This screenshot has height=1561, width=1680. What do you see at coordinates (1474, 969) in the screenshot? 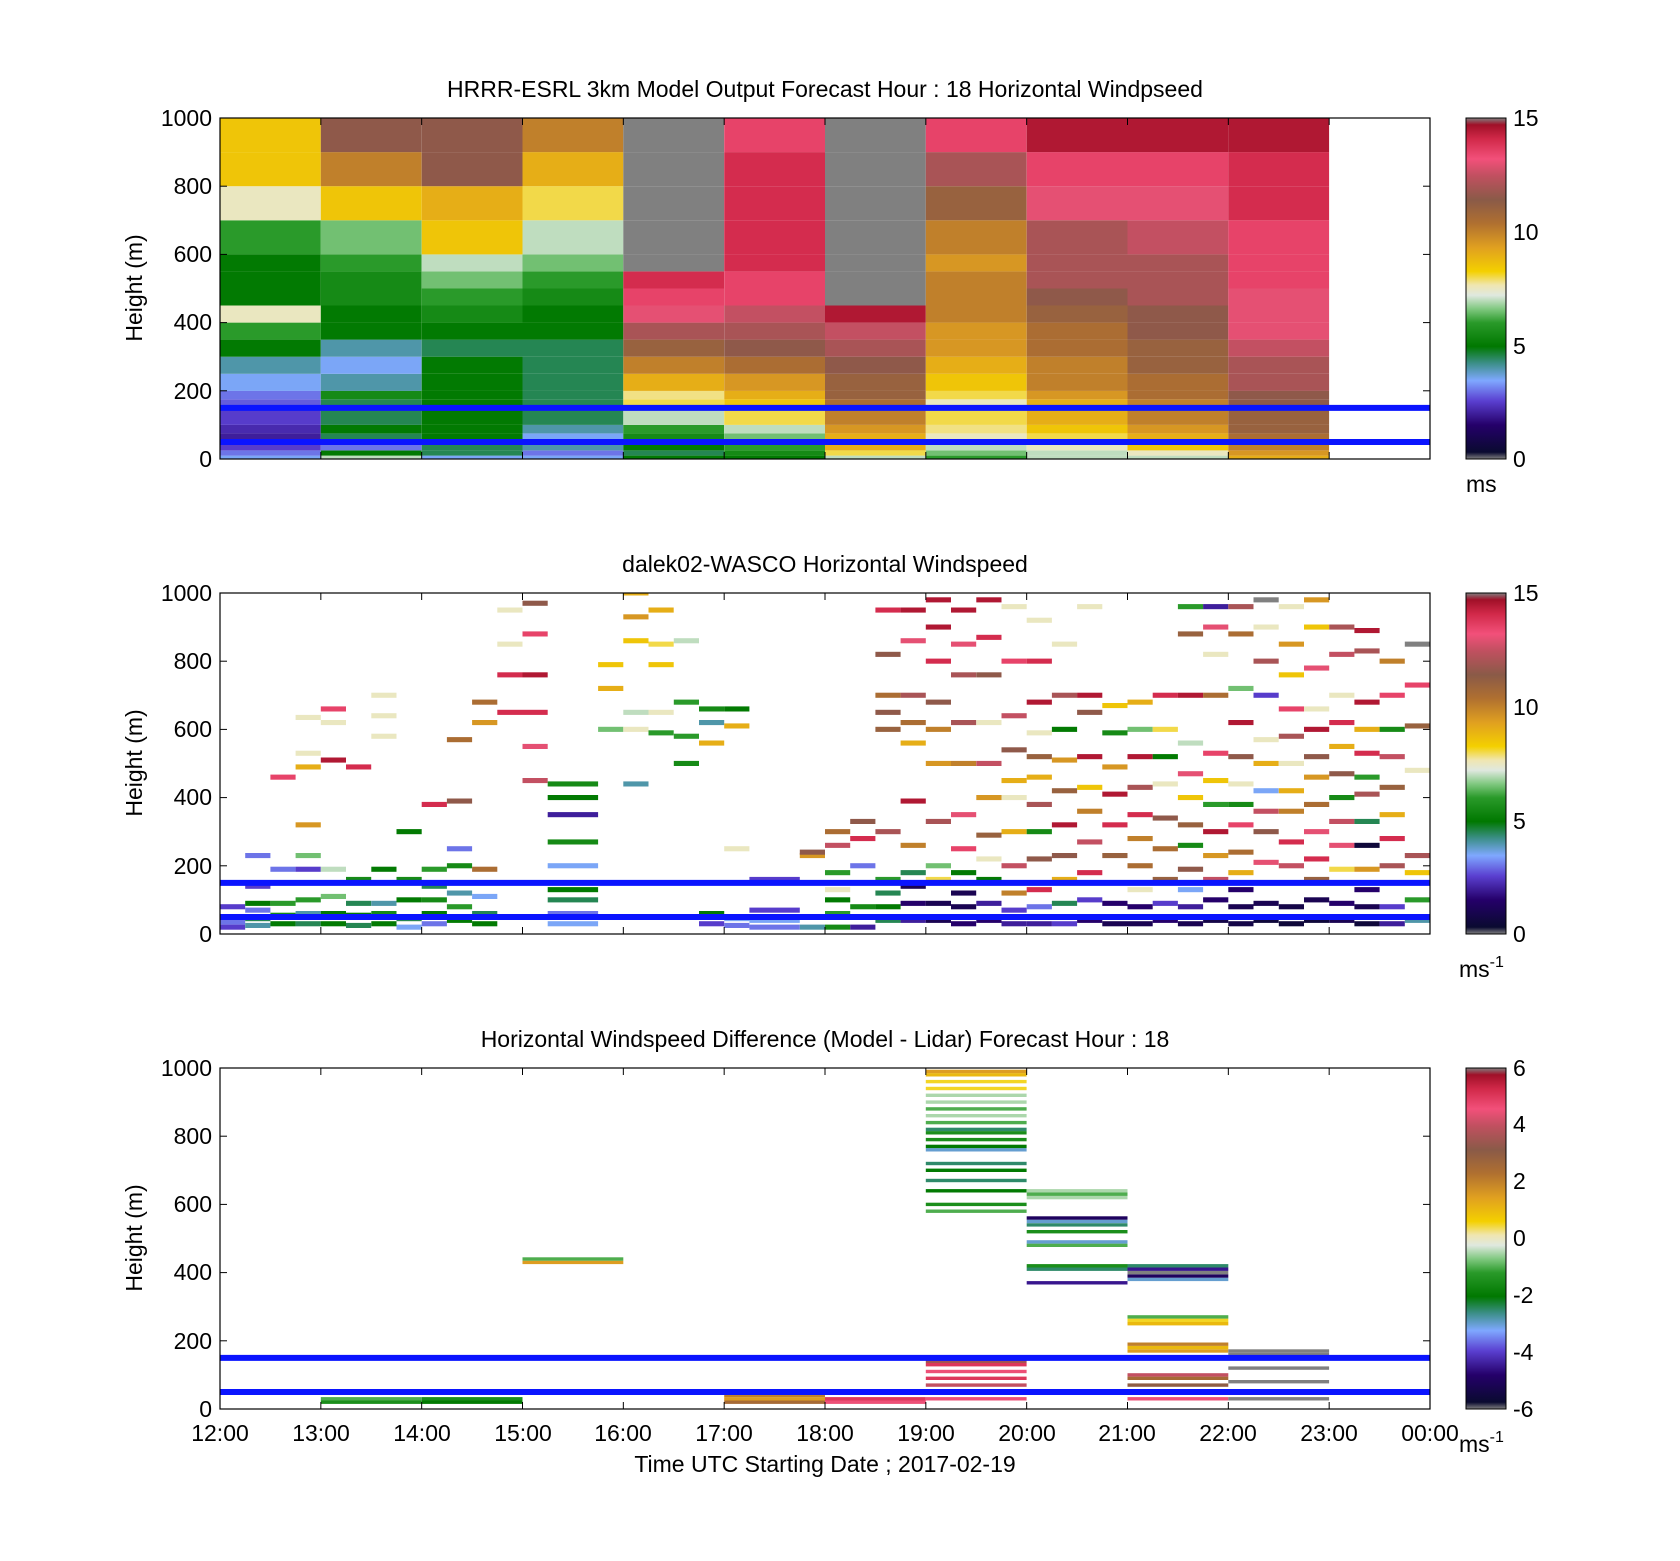
I see `colorbar-unit-text: ms` at bounding box center [1474, 969].